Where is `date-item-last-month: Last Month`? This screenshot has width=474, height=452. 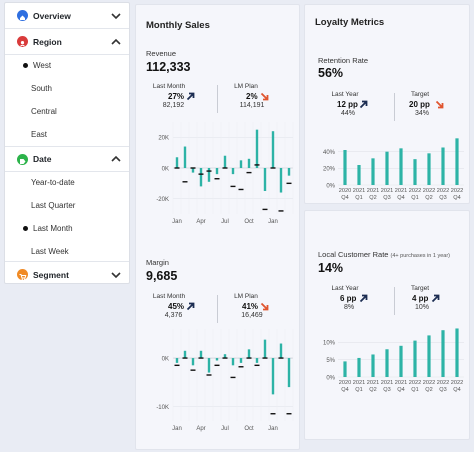
date-item-last-month: Last Month is located at coordinates (67, 228).